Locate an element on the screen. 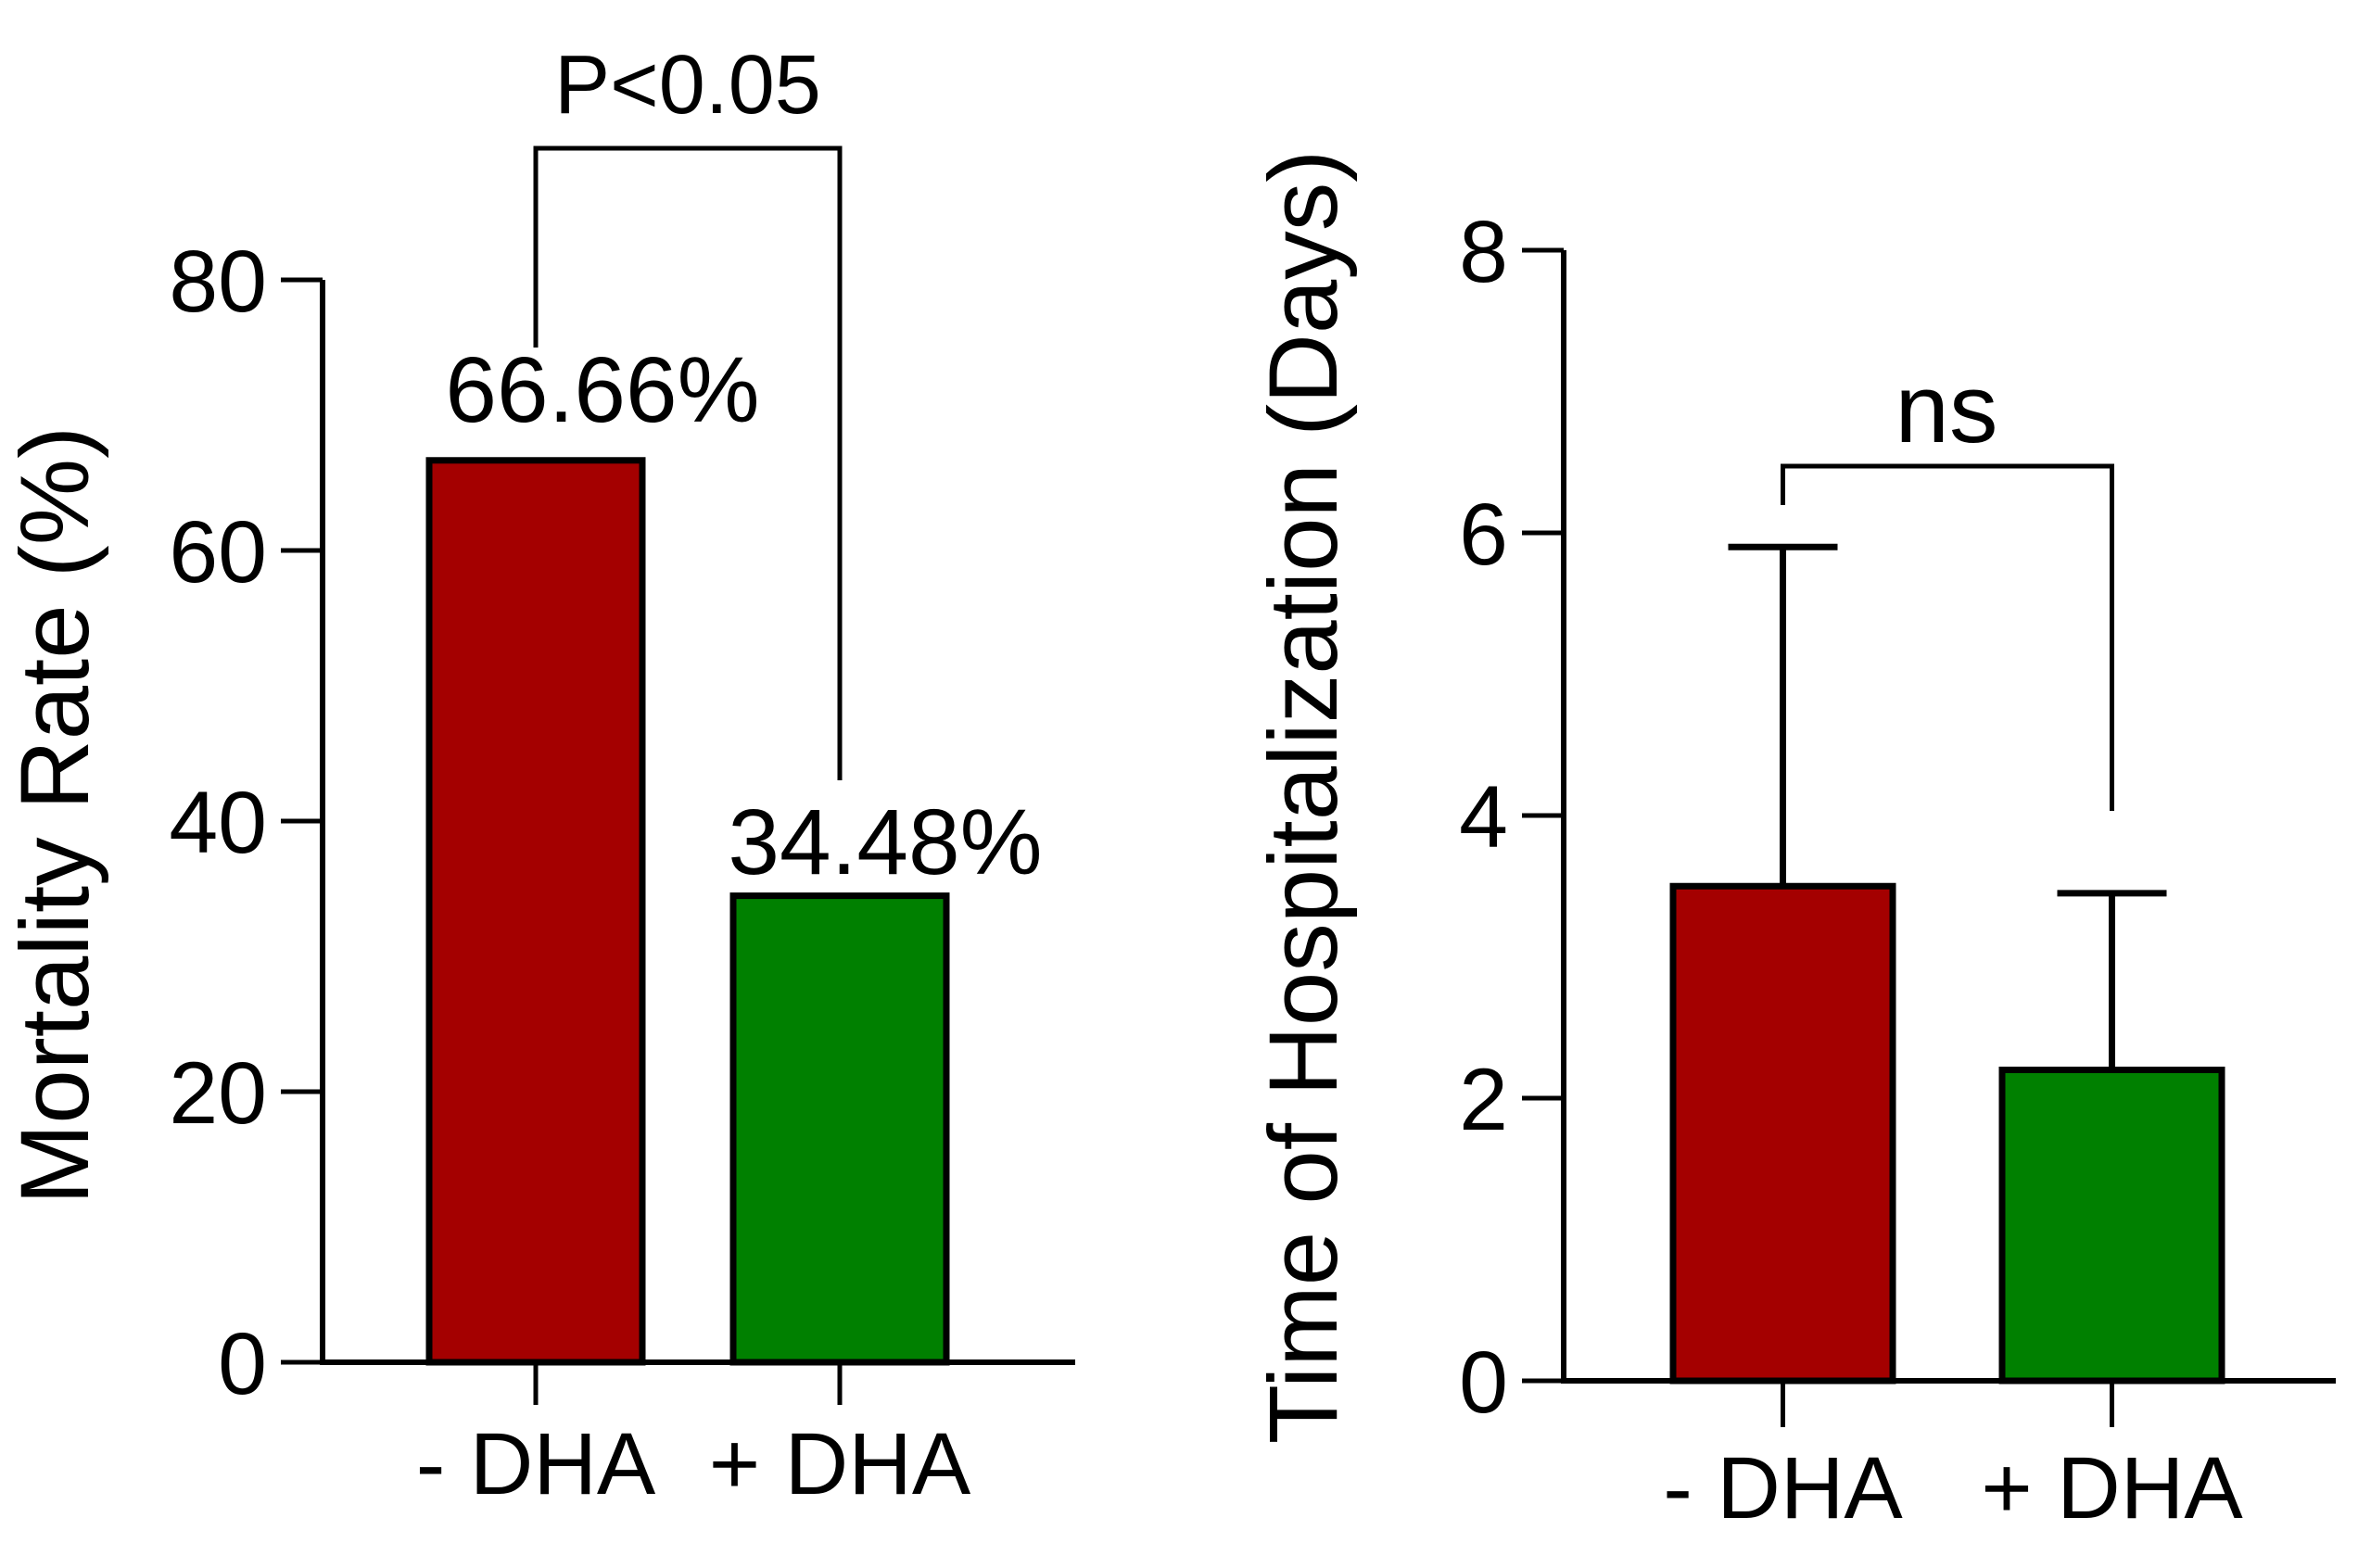  y-axis-title: Time of Hospitalization (Days) is located at coordinates (1303, 797).